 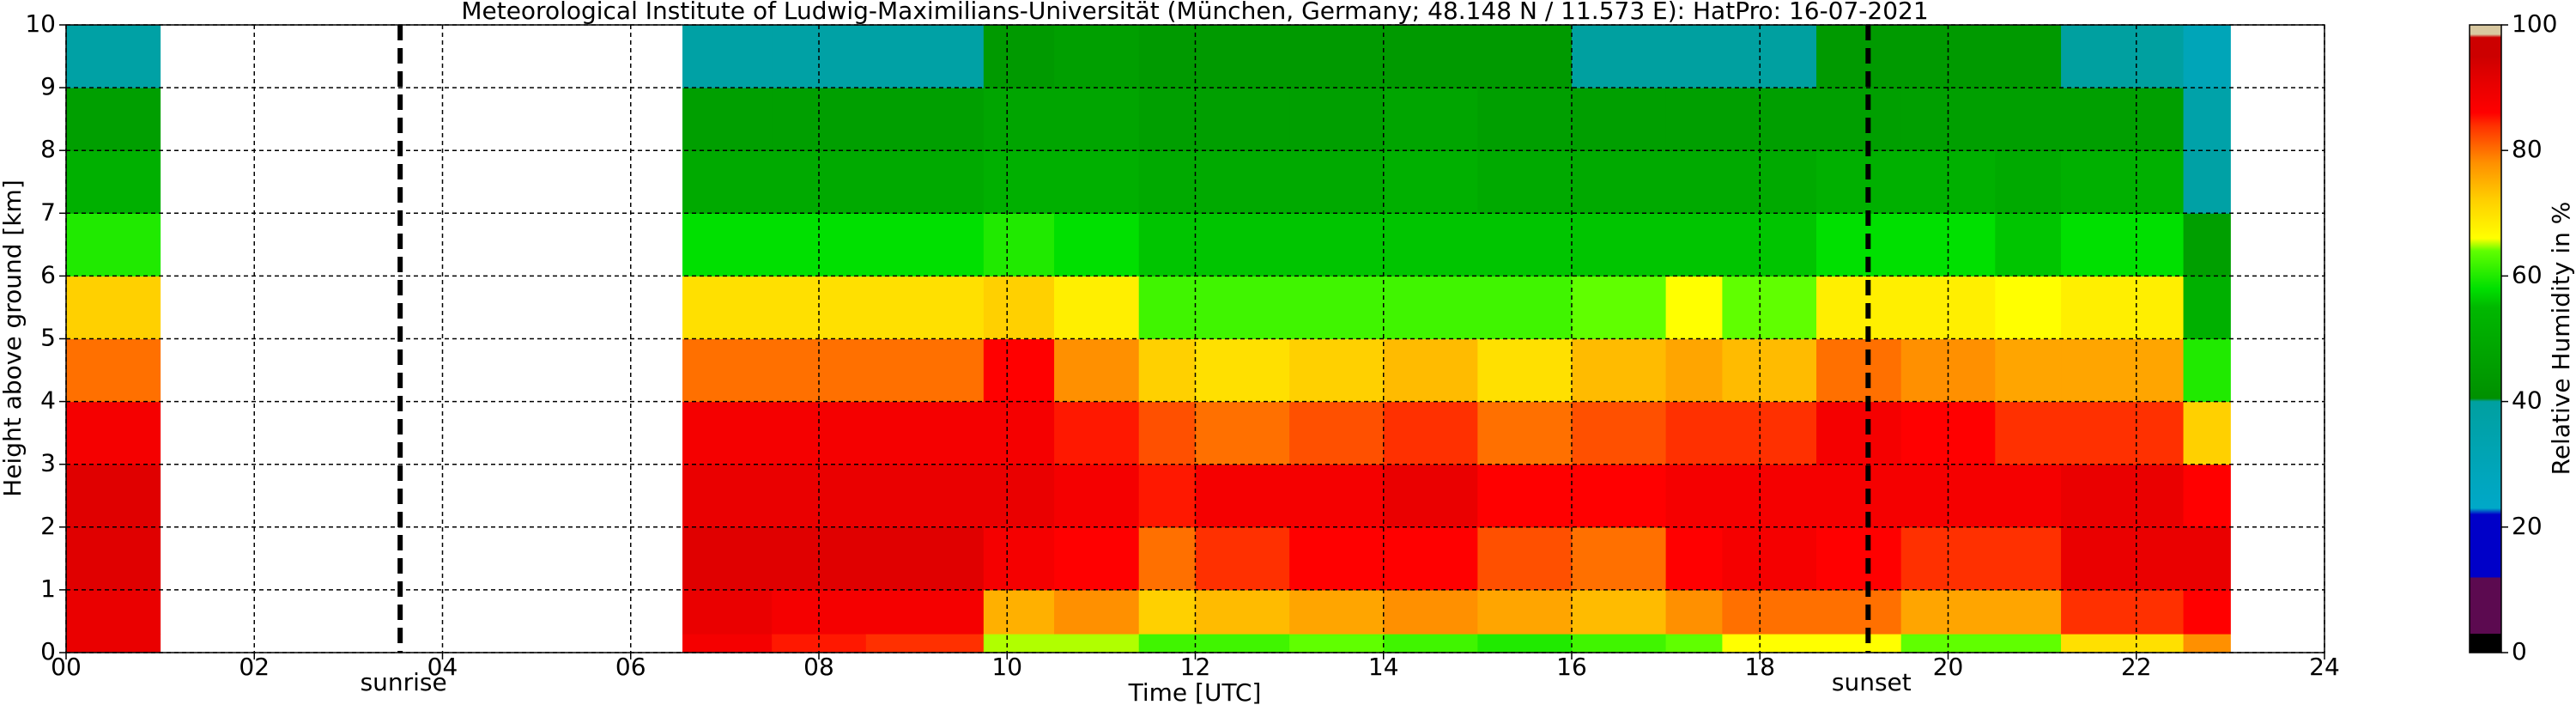 I want to click on y-tick-label: 2, so click(x=48, y=526).